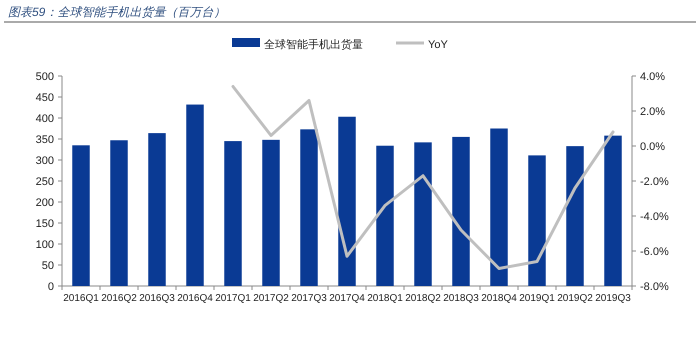 The width and height of the screenshot is (700, 337). Describe the element at coordinates (45, 77) in the screenshot. I see `y-tick-label: 500` at that location.